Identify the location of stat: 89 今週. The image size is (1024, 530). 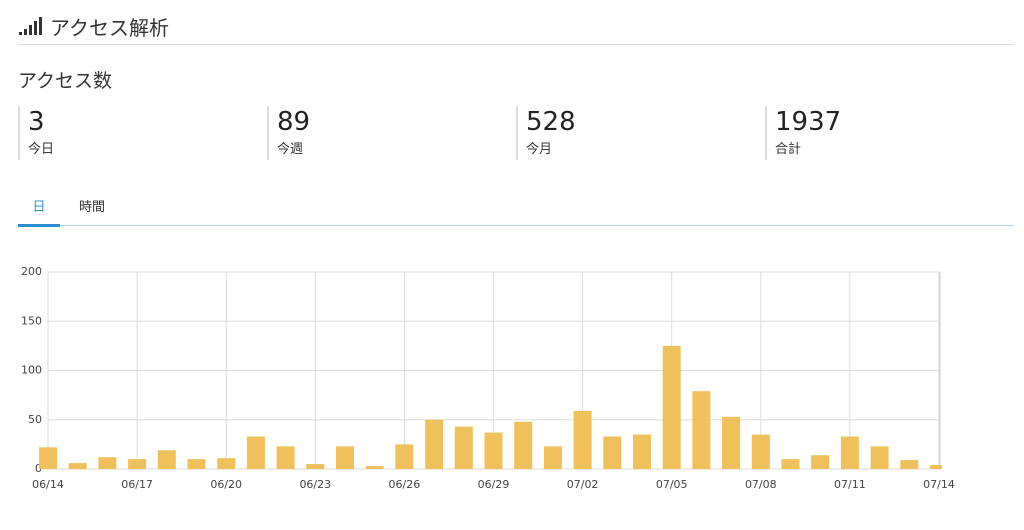
(288, 133).